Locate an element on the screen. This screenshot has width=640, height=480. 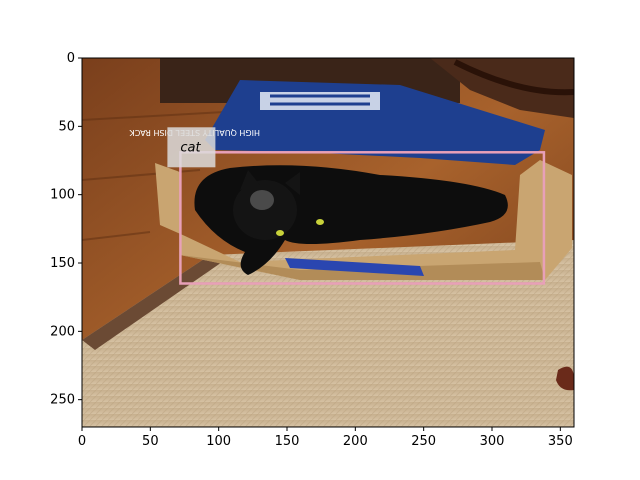
detection-label-text: cat is located at coordinates (190, 147).